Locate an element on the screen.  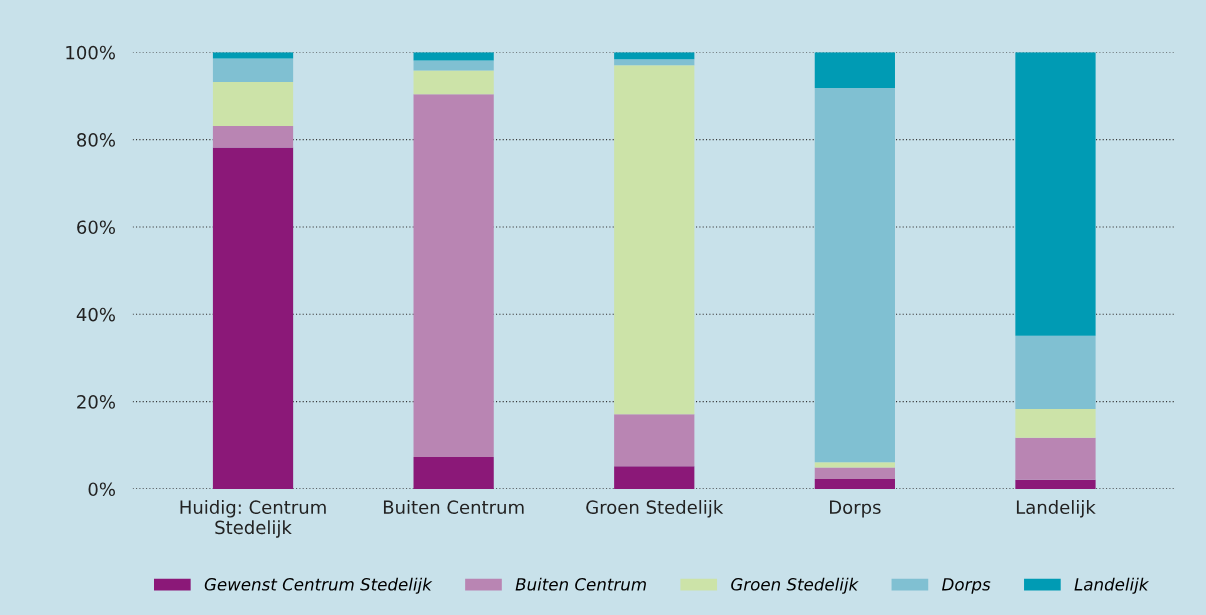
x-tick-label: Groen Stedelijk is located at coordinates (655, 509).